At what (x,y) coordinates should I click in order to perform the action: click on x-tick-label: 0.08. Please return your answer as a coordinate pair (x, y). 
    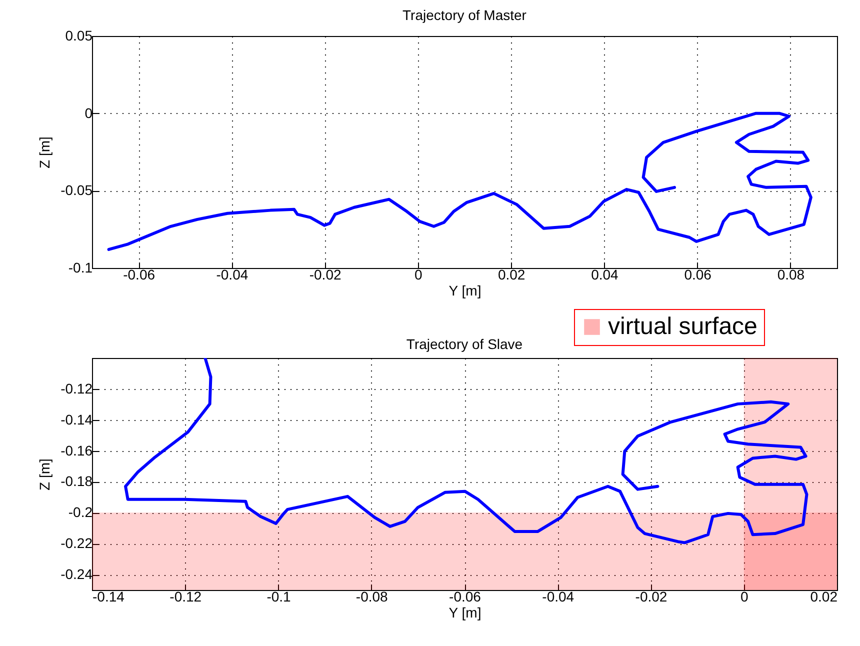
    Looking at the image, I should click on (791, 274).